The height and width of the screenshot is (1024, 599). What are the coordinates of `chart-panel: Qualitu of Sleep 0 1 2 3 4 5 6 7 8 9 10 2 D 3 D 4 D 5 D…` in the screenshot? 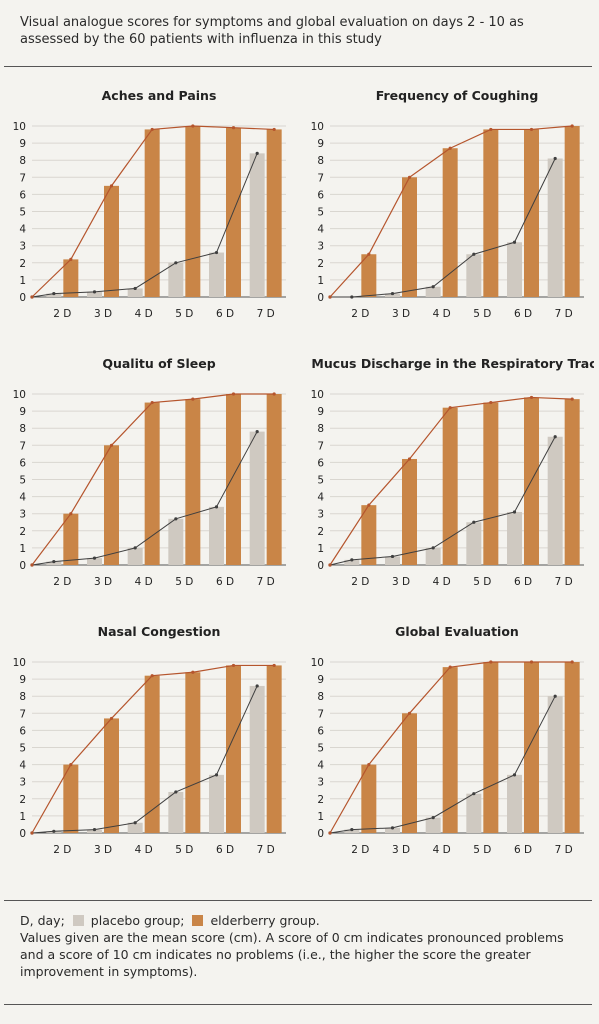 It's located at (151, 470).